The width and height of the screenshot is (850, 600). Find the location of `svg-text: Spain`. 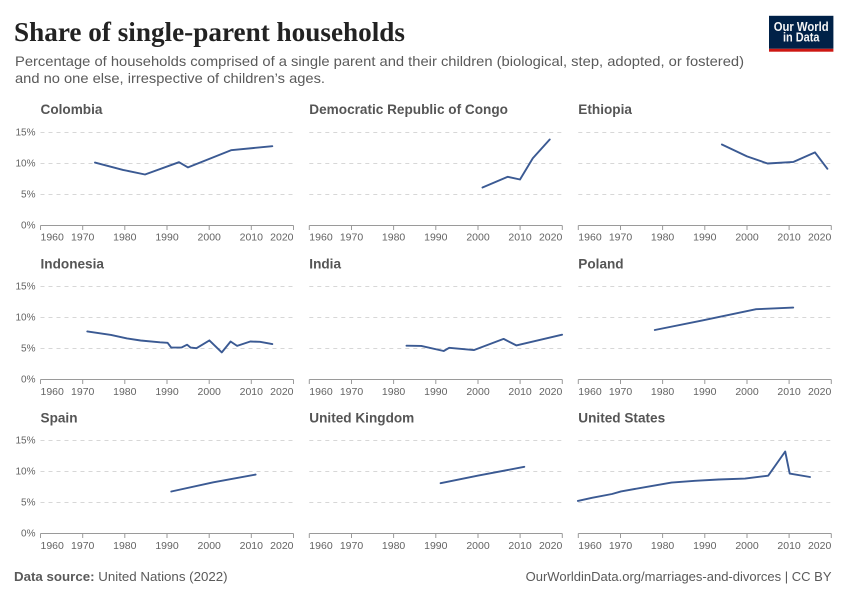

svg-text: Spain is located at coordinates (59, 418).